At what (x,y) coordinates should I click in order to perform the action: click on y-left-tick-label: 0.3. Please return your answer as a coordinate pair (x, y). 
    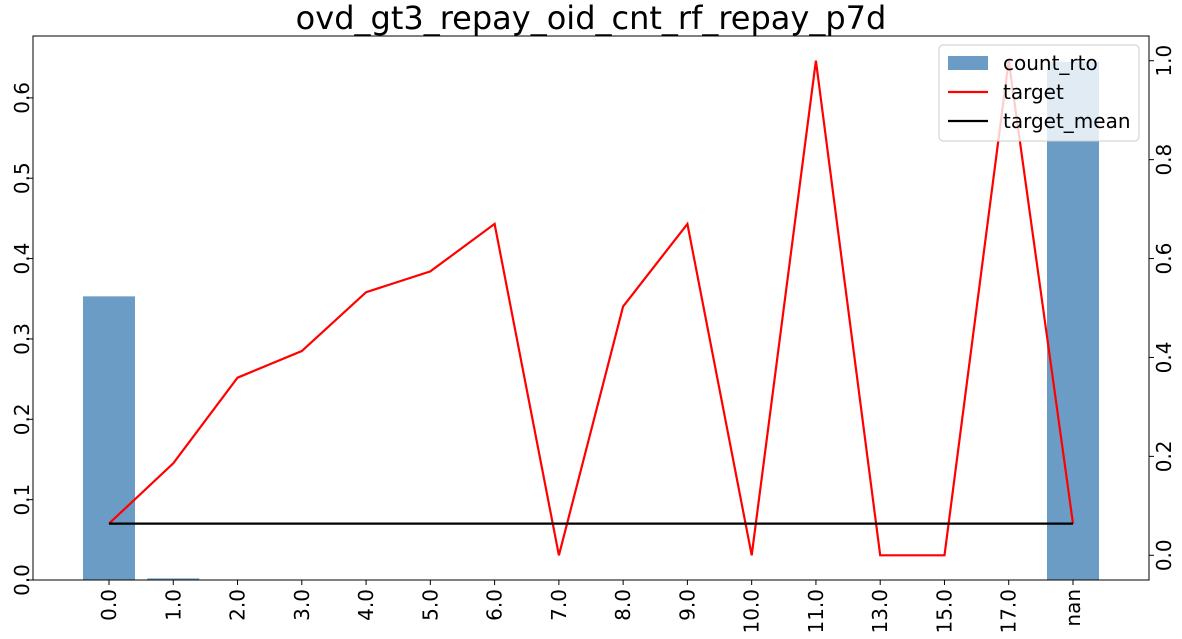
    Looking at the image, I should click on (22, 339).